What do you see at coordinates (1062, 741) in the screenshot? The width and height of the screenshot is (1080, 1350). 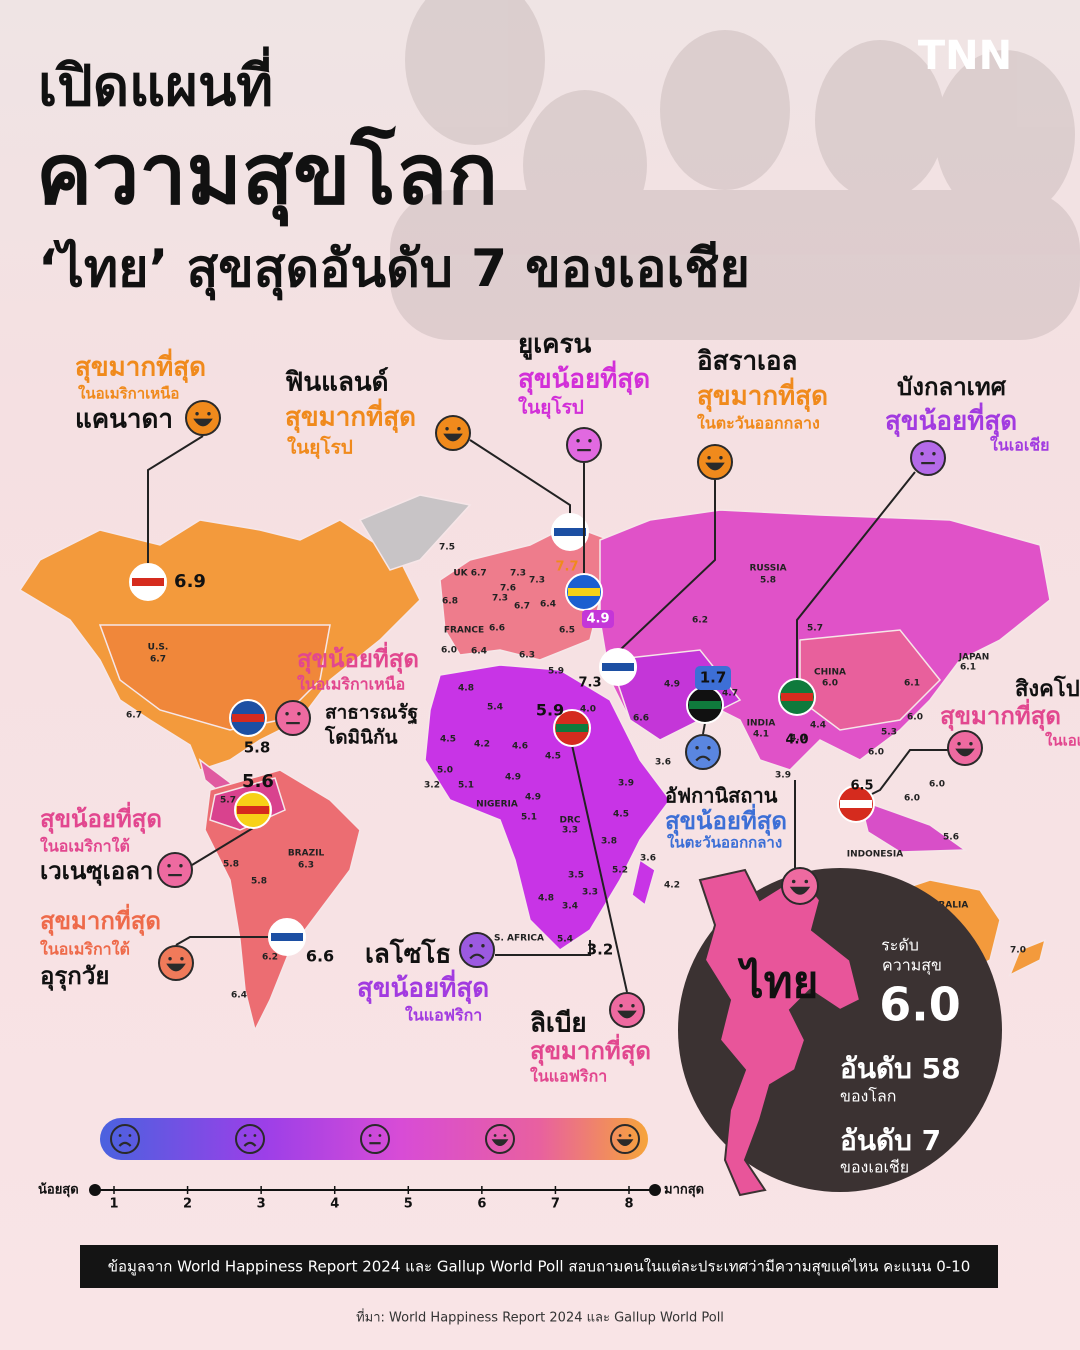 I see `callout-region: ในเอเชีย` at bounding box center [1062, 741].